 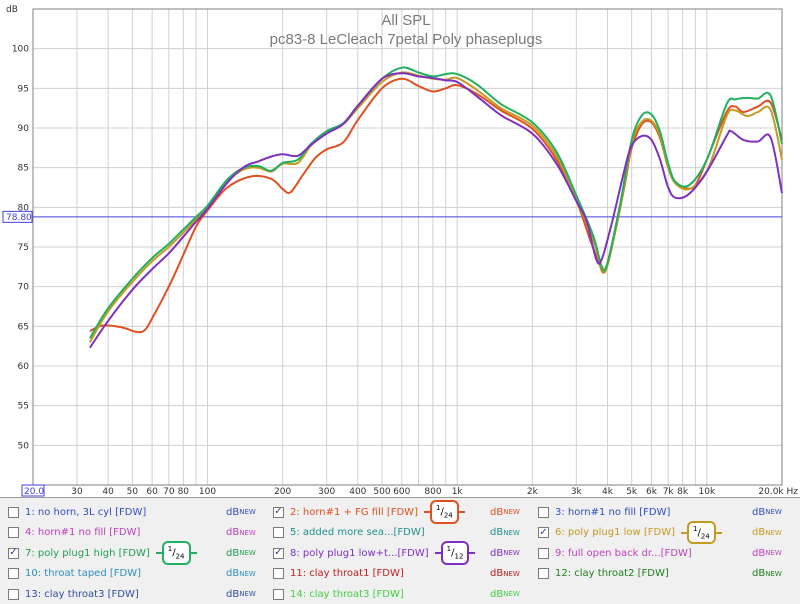 I want to click on y-tick-labels: 50 55 60 65 70 75 80 85 90 95 100, so click(x=20, y=248).